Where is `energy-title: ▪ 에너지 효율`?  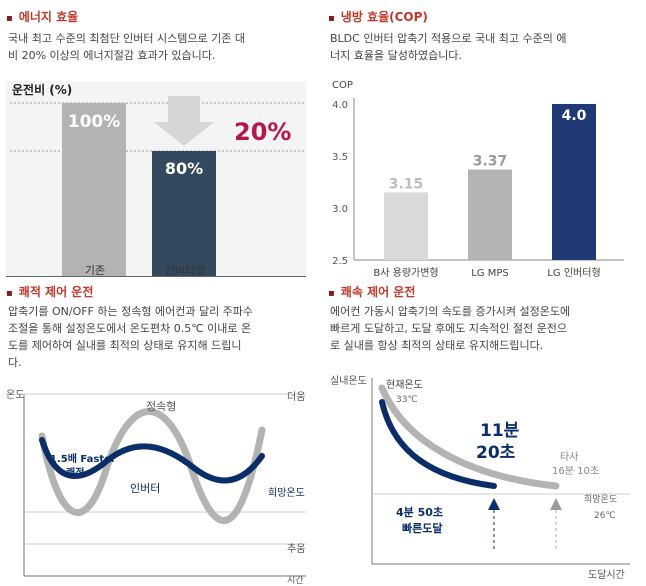 energy-title: ▪ 에너지 효율 is located at coordinates (42, 17).